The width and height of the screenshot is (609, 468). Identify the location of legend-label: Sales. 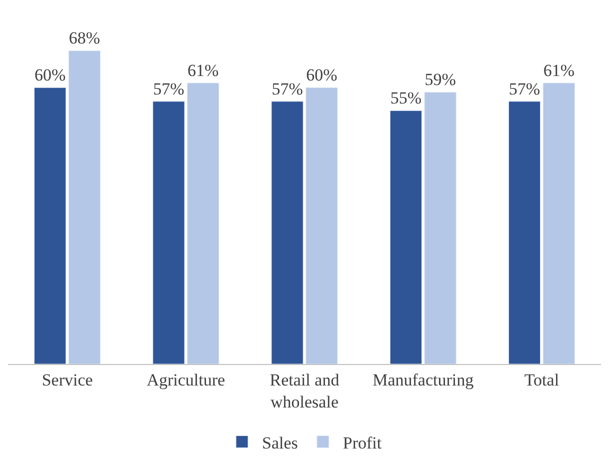
(280, 442).